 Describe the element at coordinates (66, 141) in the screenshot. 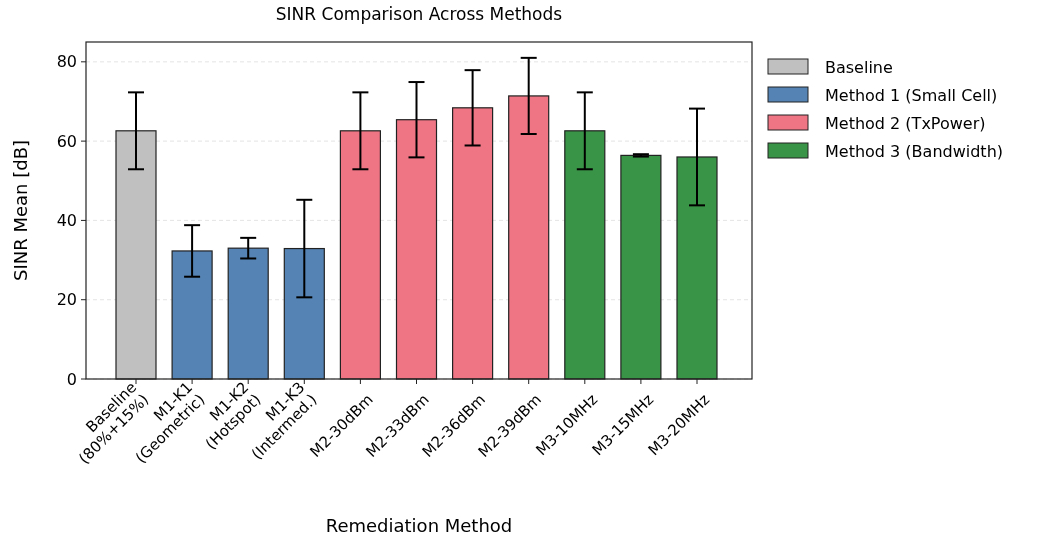

I see `y-tick-label: 60` at that location.